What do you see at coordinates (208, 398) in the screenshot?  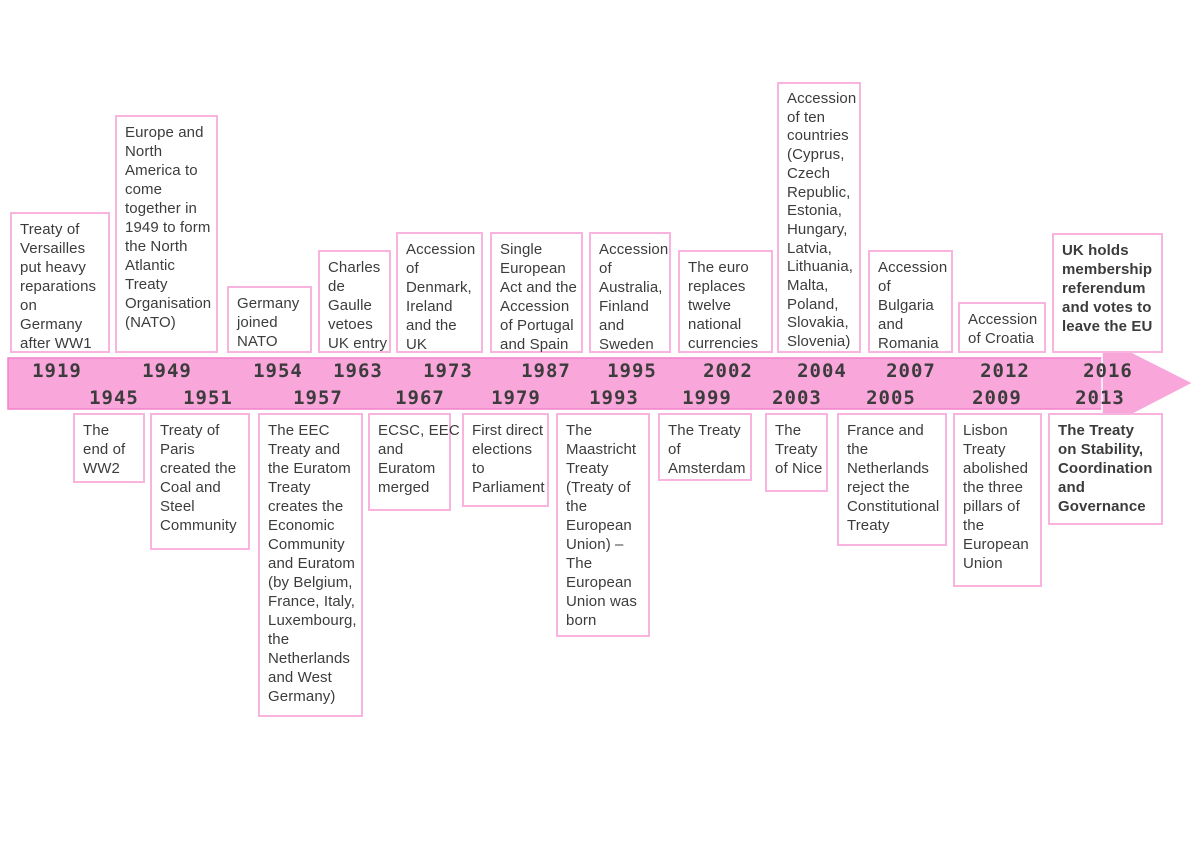 I see `year-label-1951: 1951` at bounding box center [208, 398].